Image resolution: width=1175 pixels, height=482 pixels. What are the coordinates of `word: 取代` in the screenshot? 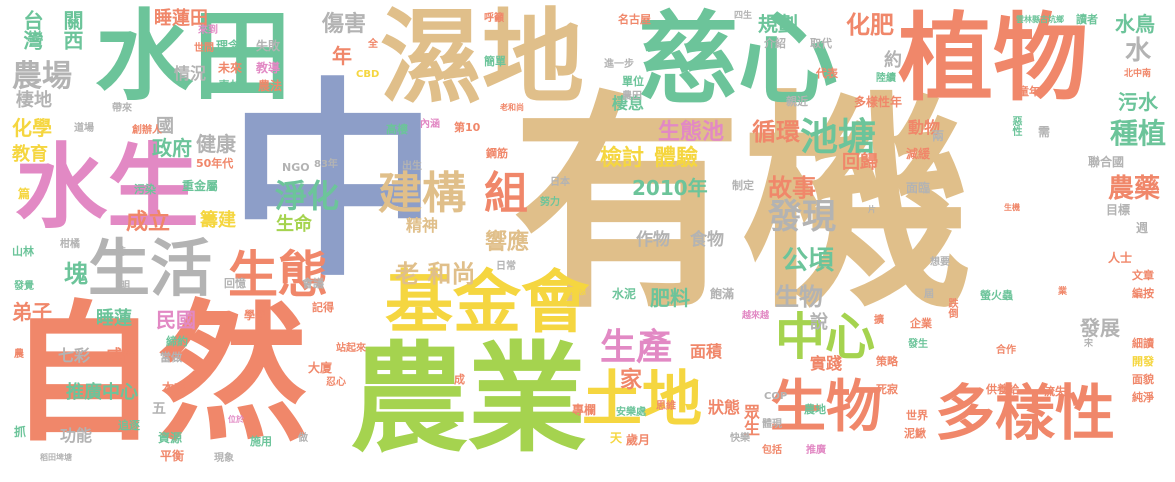 It's located at (821, 43).